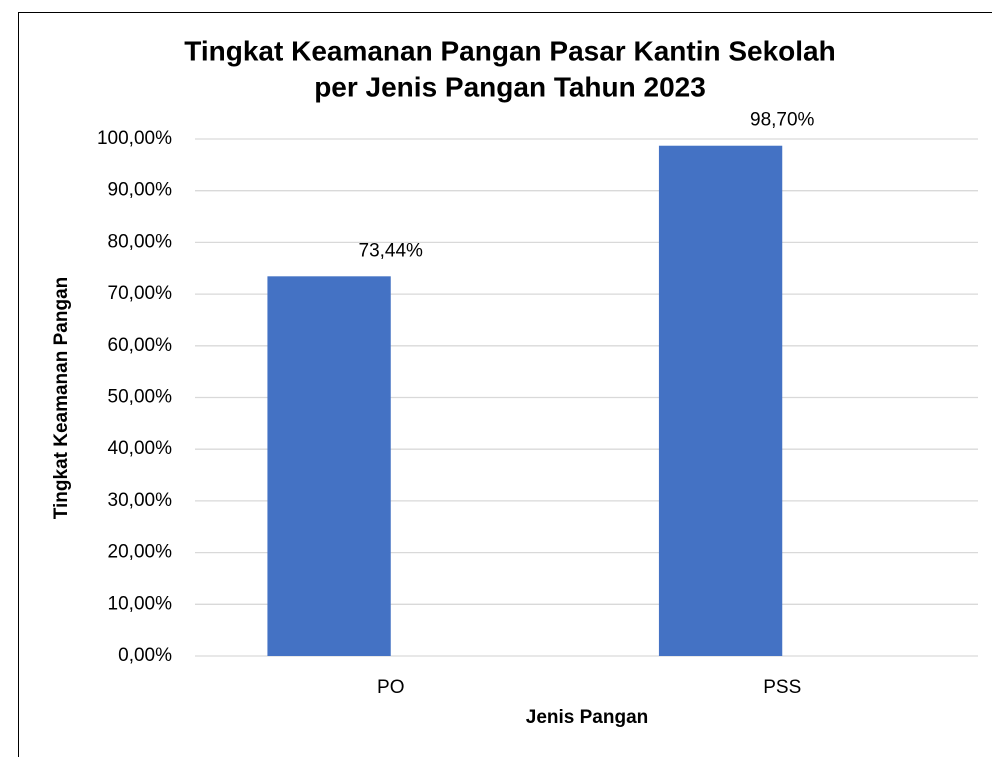 This screenshot has width=992, height=757. I want to click on data-label: 98,70%, so click(782, 120).